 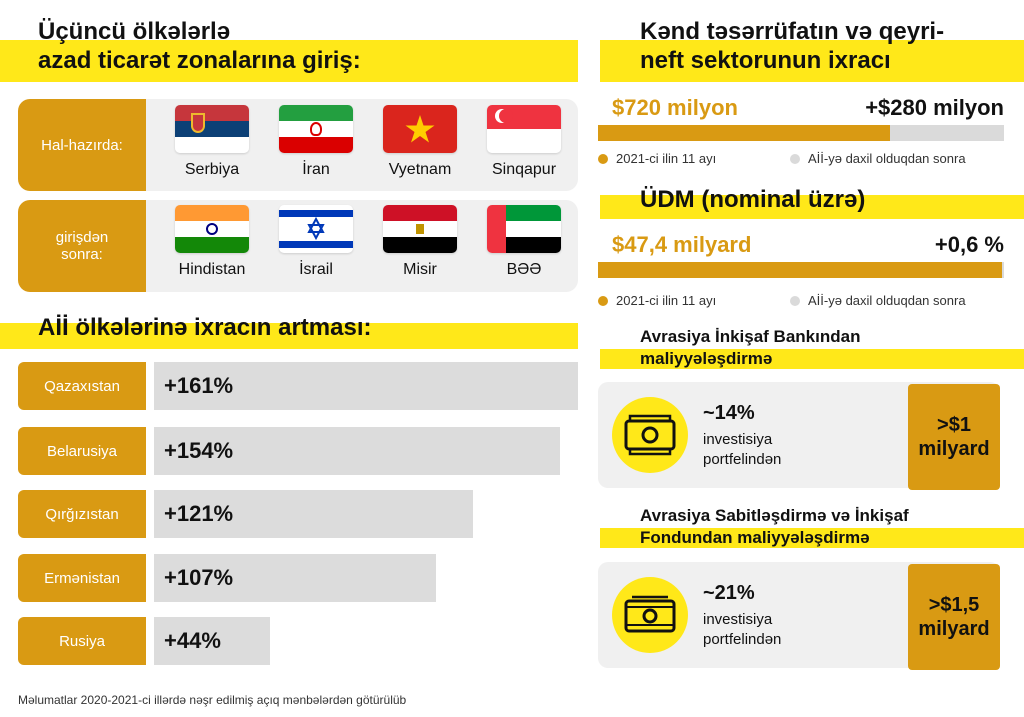 I want to click on gdp-title-highlight, so click(x=812, y=207).